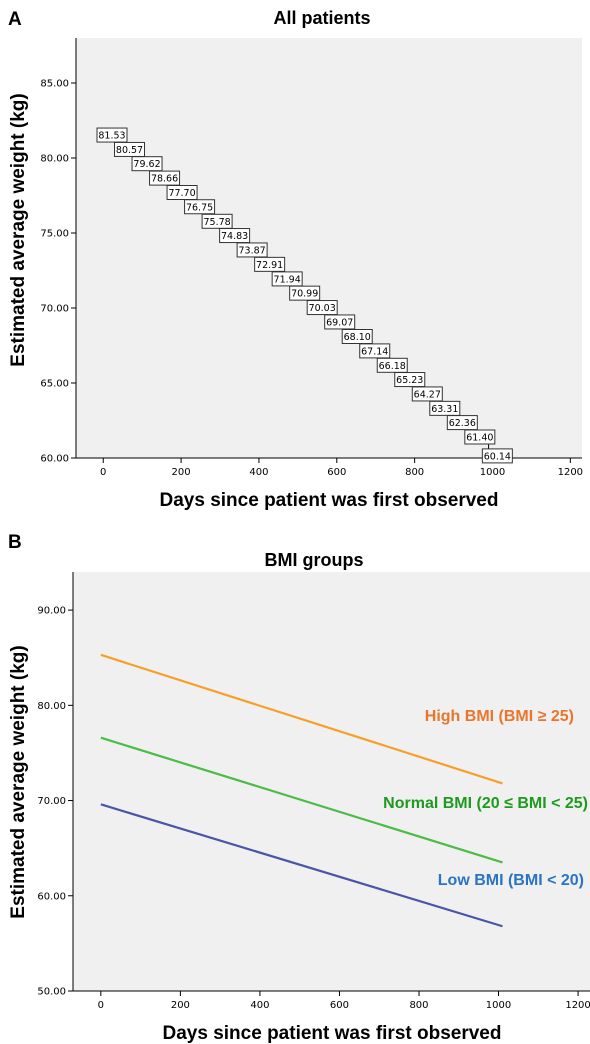 The width and height of the screenshot is (590, 1044). I want to click on panel-a-x-tick-label: 1000, so click(492, 472).